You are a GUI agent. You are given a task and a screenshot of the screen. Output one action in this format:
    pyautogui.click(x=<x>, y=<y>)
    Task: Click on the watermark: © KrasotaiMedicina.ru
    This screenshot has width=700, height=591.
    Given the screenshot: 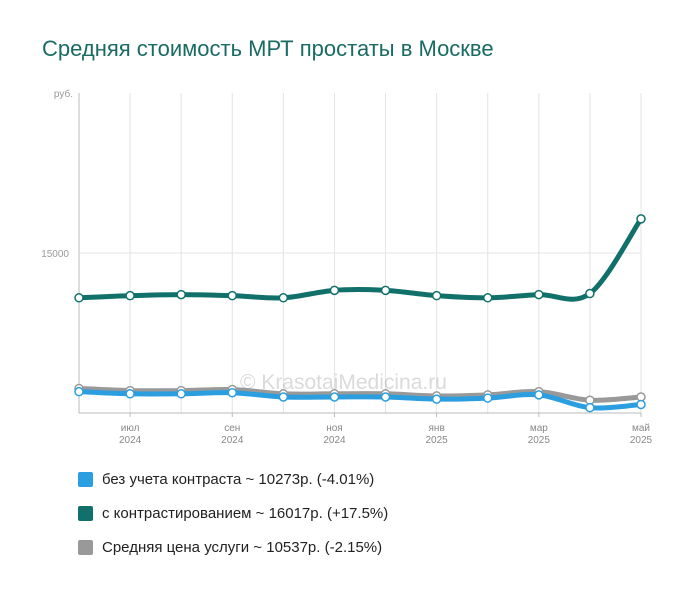 What is the action you would take?
    pyautogui.click(x=343, y=382)
    